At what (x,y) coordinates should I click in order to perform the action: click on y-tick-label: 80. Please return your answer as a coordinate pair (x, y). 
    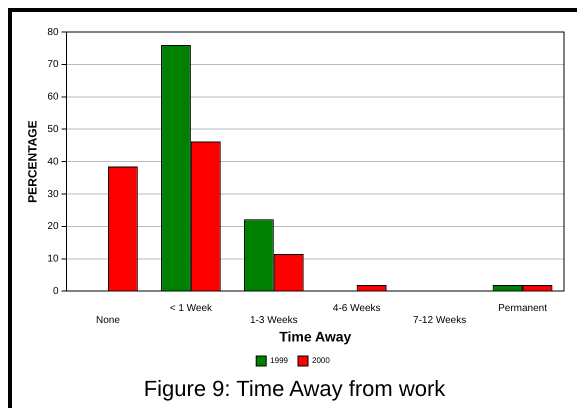
    Looking at the image, I should click on (53, 32).